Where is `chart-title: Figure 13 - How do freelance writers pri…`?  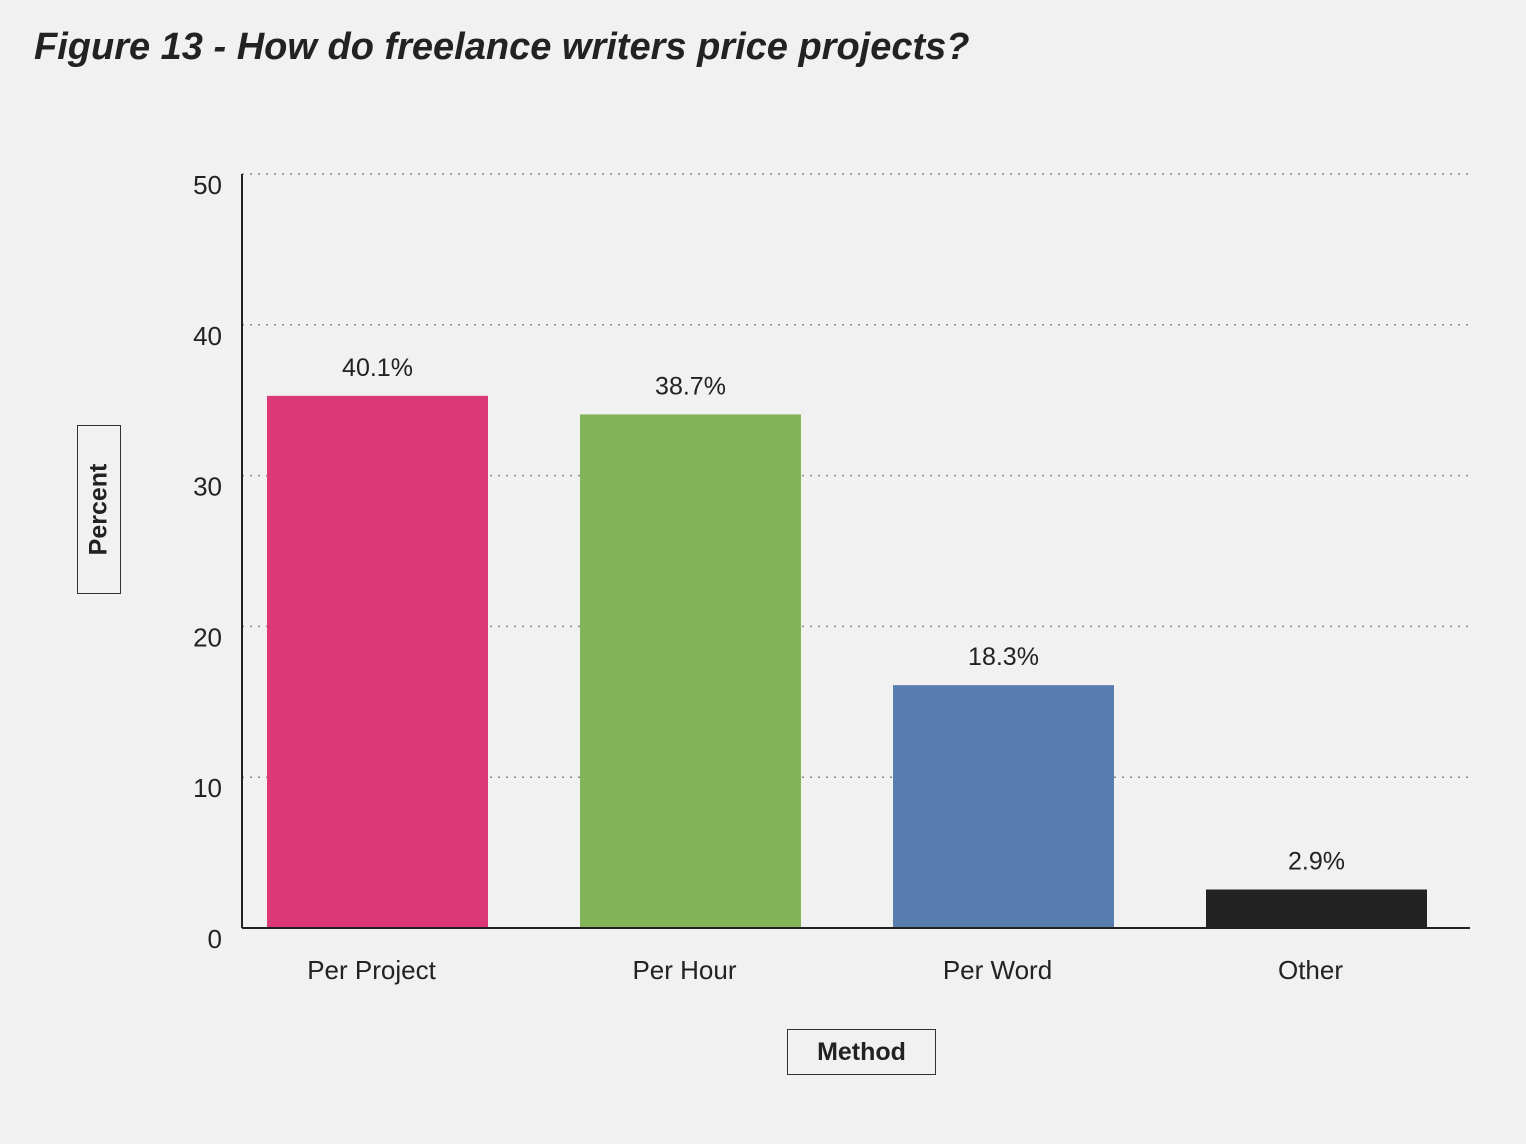
chart-title: Figure 13 - How do freelance writers pri… is located at coordinates (502, 47).